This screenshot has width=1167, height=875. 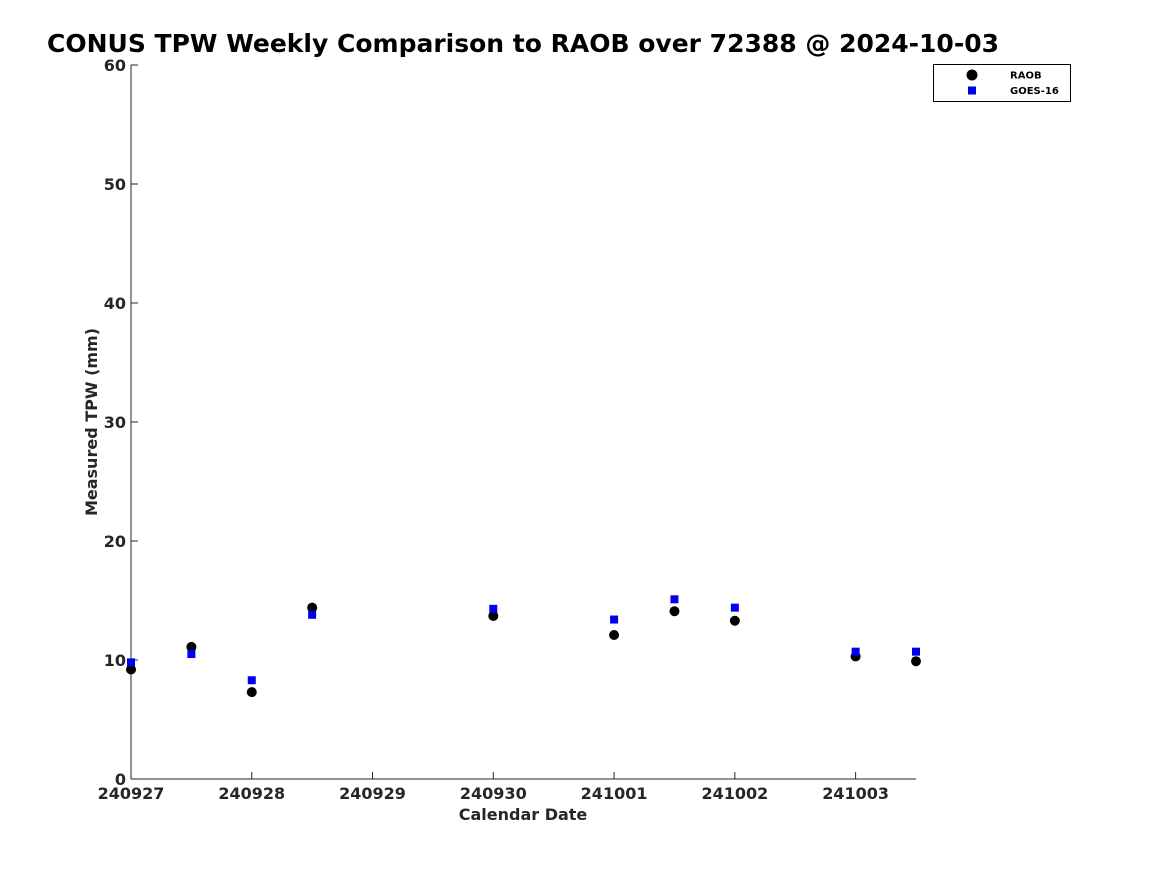 What do you see at coordinates (251, 793) in the screenshot?
I see `x-tick-label: 240928` at bounding box center [251, 793].